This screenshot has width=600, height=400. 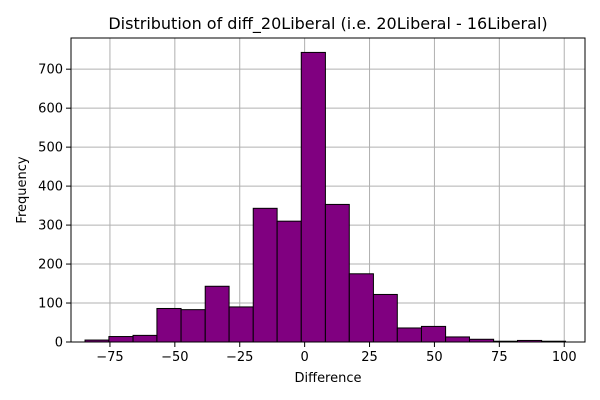 What do you see at coordinates (50, 304) in the screenshot?
I see `y-tick-label: 100` at bounding box center [50, 304].